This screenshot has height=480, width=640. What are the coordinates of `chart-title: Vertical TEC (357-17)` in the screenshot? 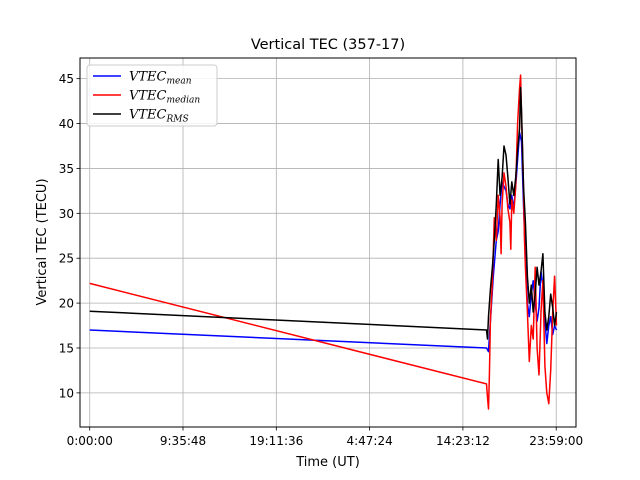 It's located at (328, 45).